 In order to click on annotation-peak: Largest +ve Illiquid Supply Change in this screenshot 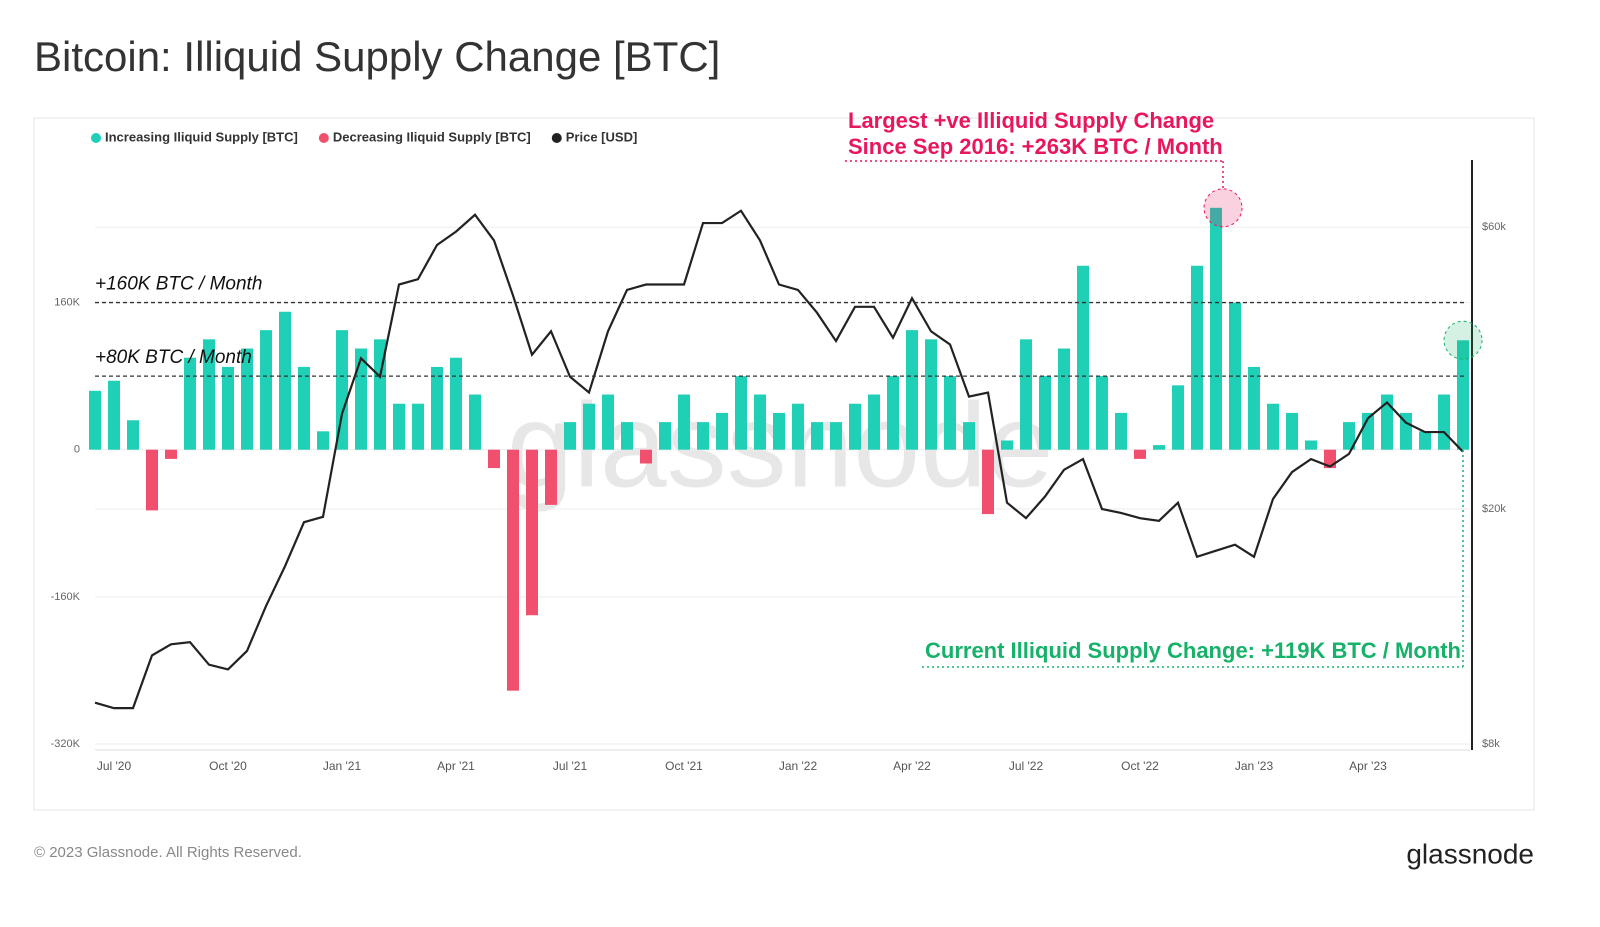, I will do `click(1031, 120)`.